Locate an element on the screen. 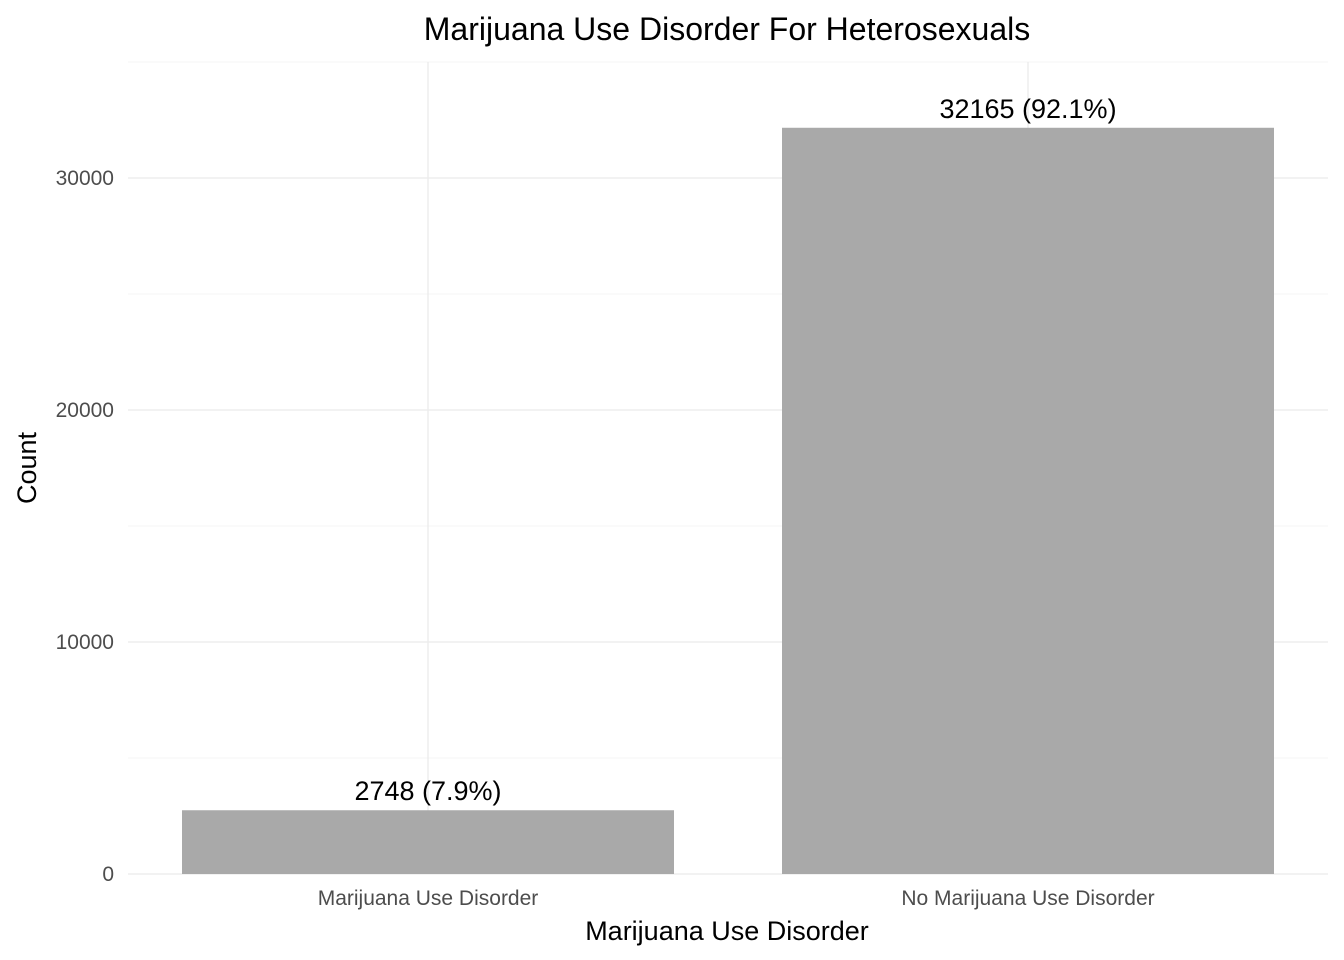  y-tick-label: 30000 is located at coordinates (85, 178).